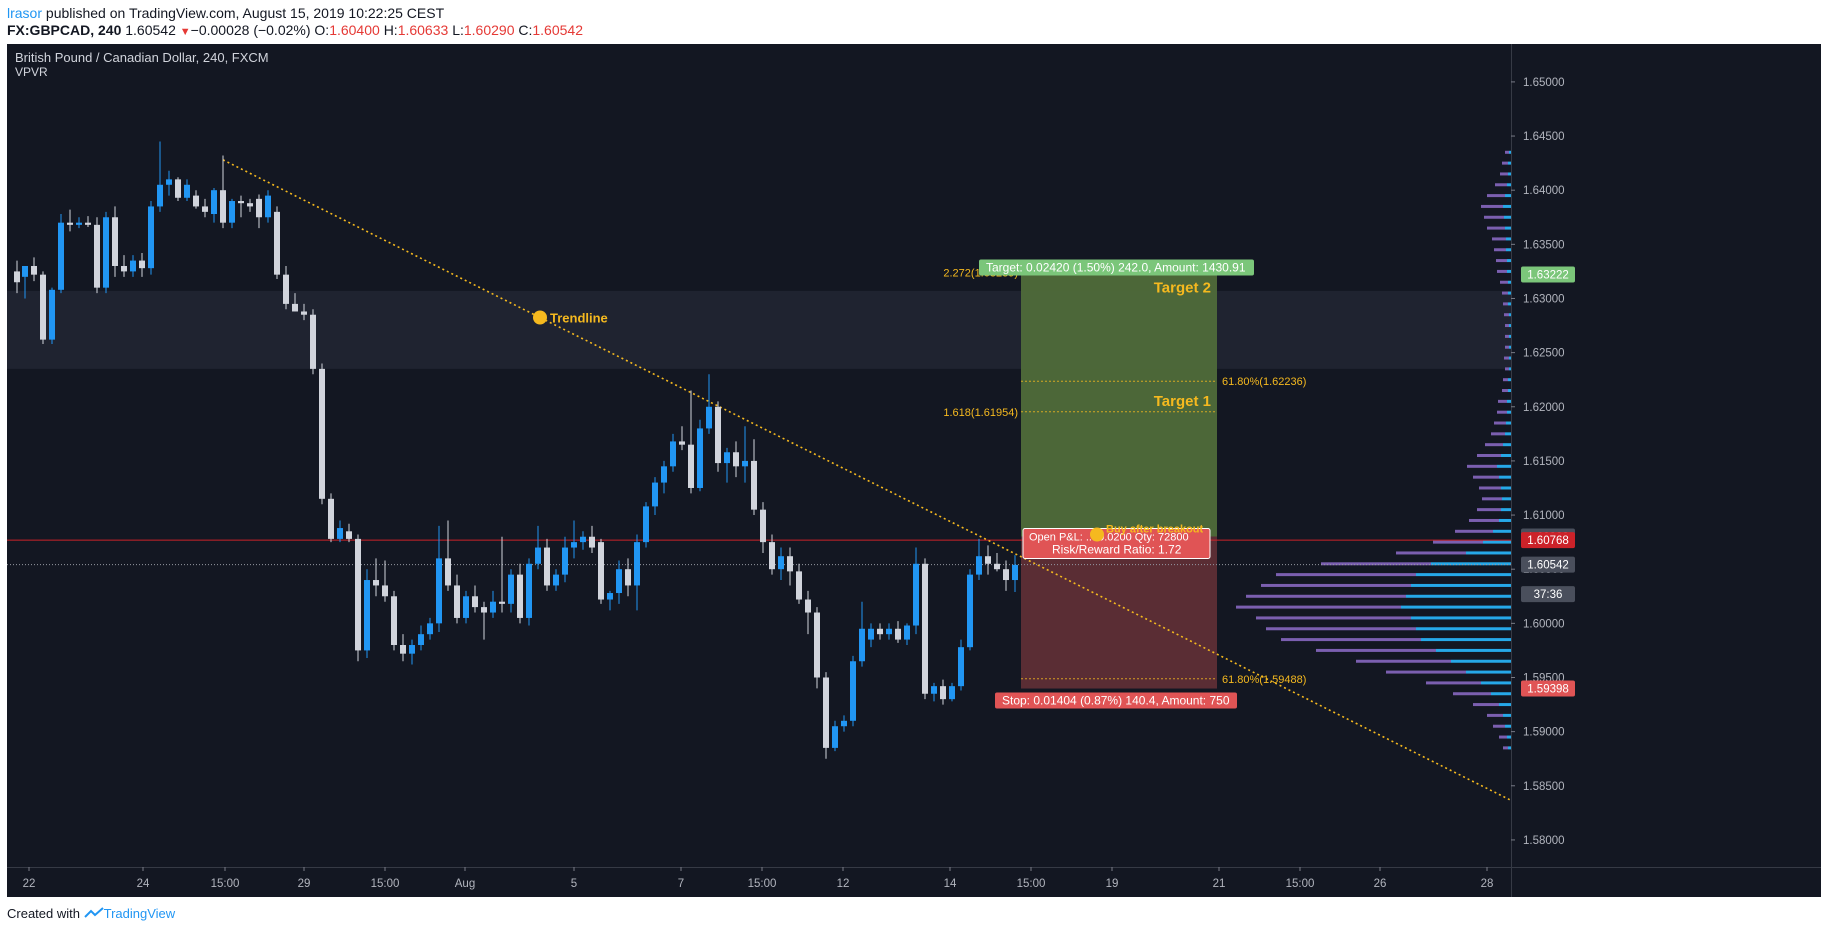  Describe the element at coordinates (139, 913) in the screenshot. I see `tradingview-link: TradingView` at that location.